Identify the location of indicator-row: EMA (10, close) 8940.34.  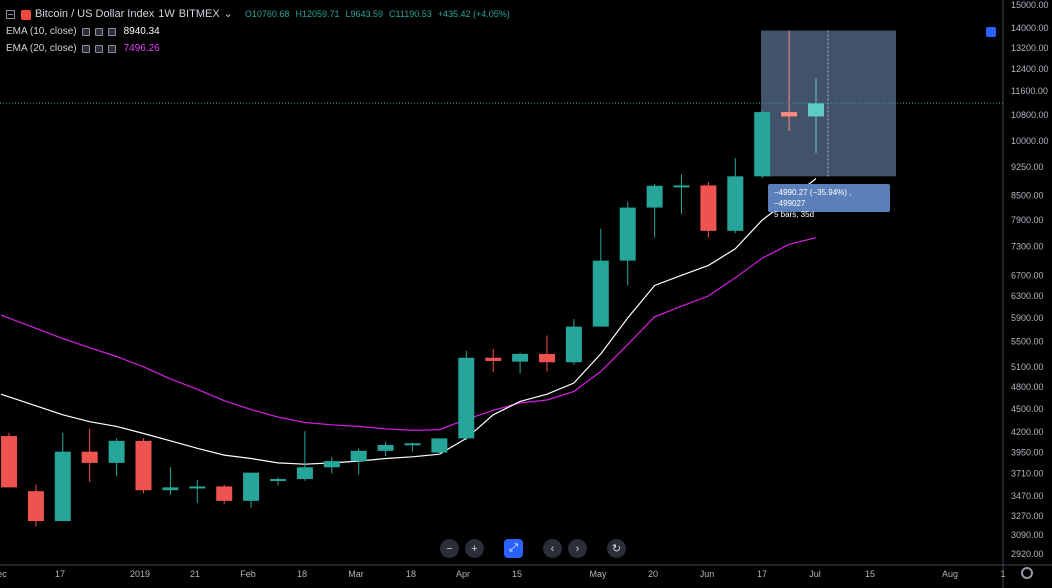
(258, 31).